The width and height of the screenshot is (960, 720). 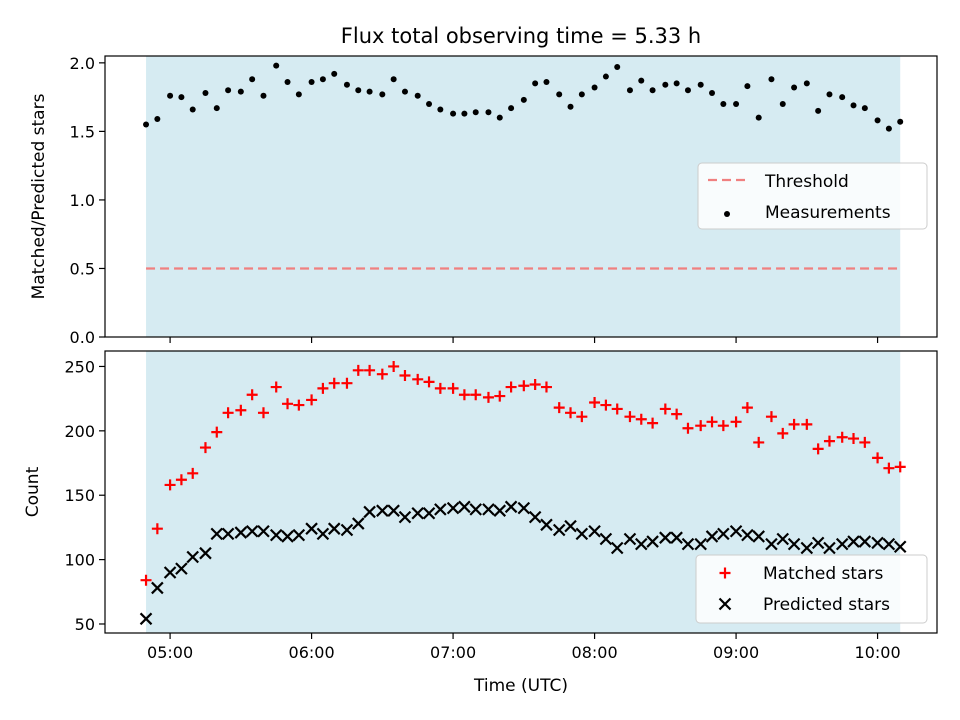 What do you see at coordinates (878, 652) in the screenshot?
I see `x-tick-label: 10:00` at bounding box center [878, 652].